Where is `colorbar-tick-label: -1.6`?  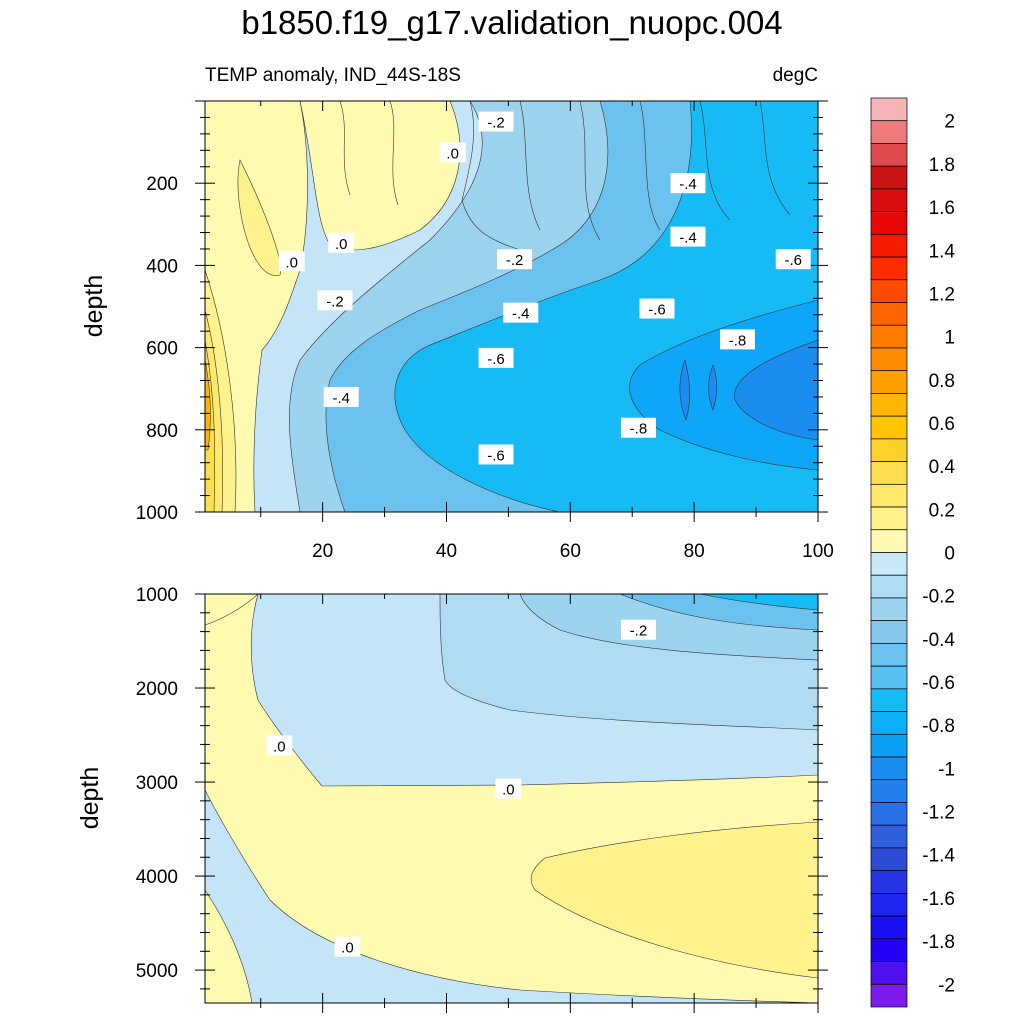 colorbar-tick-label: -1.6 is located at coordinates (938, 899).